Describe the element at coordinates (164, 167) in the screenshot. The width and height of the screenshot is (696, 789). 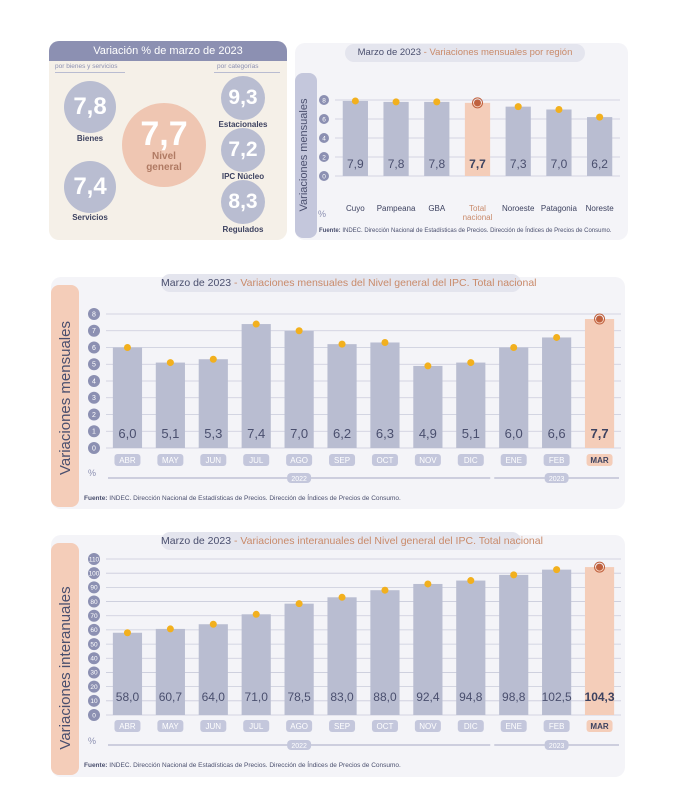
I see `nivel-general-label-2: general` at that location.